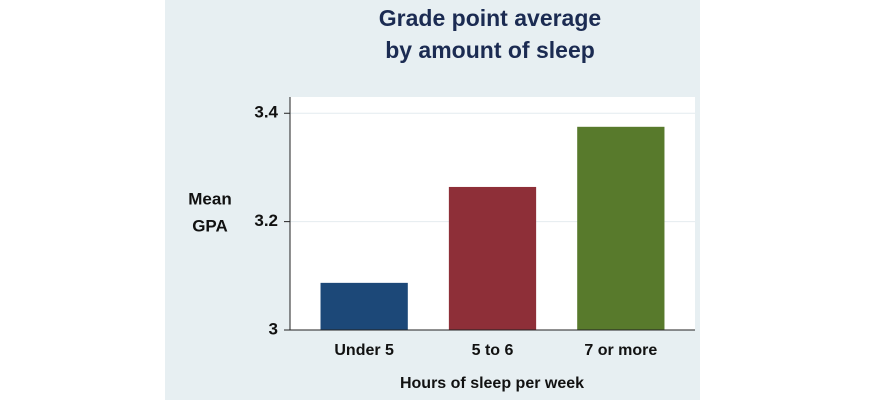  Describe the element at coordinates (490, 50) in the screenshot. I see `chart-title: by amount of sleep` at that location.